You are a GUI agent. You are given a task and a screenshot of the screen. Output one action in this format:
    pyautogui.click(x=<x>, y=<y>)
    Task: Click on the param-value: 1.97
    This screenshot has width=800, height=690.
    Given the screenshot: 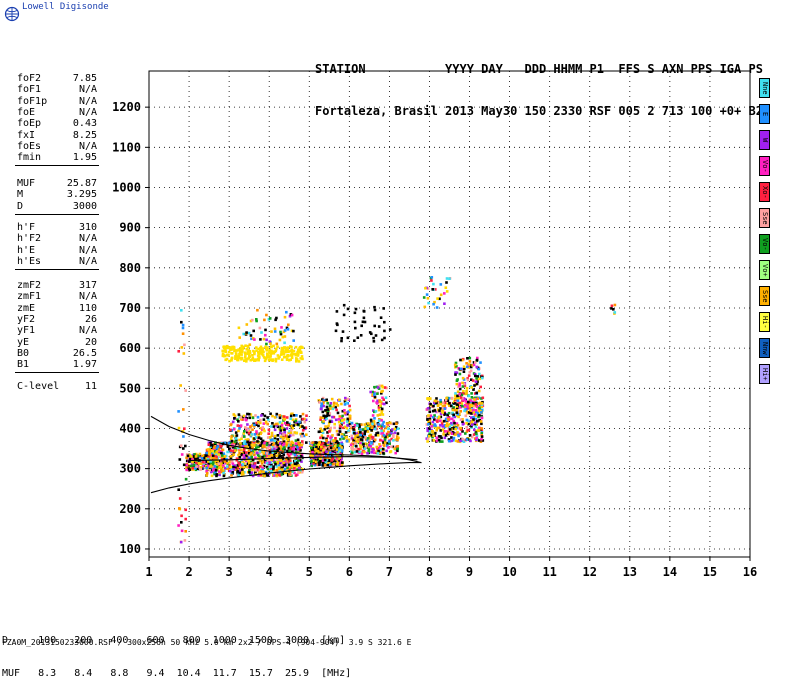 What is the action you would take?
    pyautogui.click(x=84, y=365)
    